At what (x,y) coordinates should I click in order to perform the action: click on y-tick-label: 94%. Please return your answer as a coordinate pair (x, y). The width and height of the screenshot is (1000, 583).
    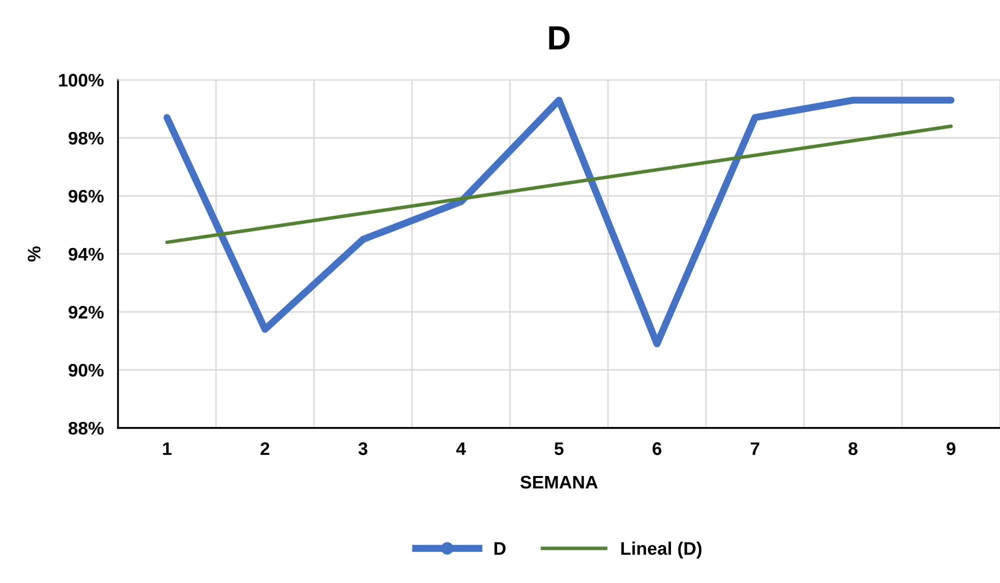
    Looking at the image, I should click on (86, 254).